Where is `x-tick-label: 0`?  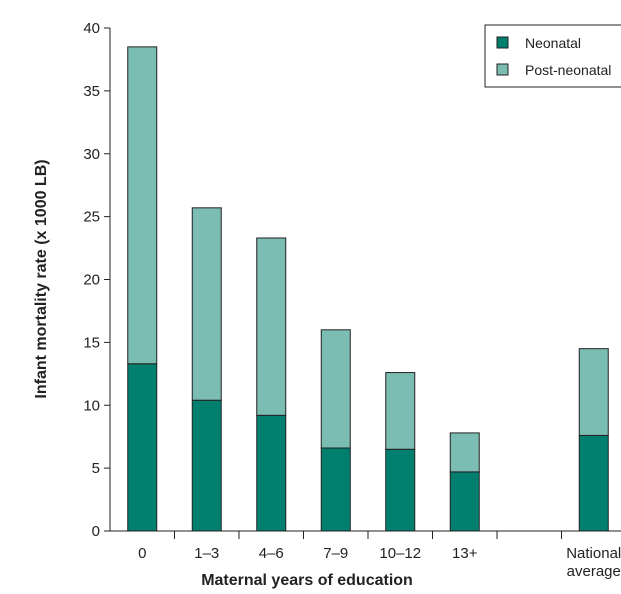 x-tick-label: 0 is located at coordinates (142, 553).